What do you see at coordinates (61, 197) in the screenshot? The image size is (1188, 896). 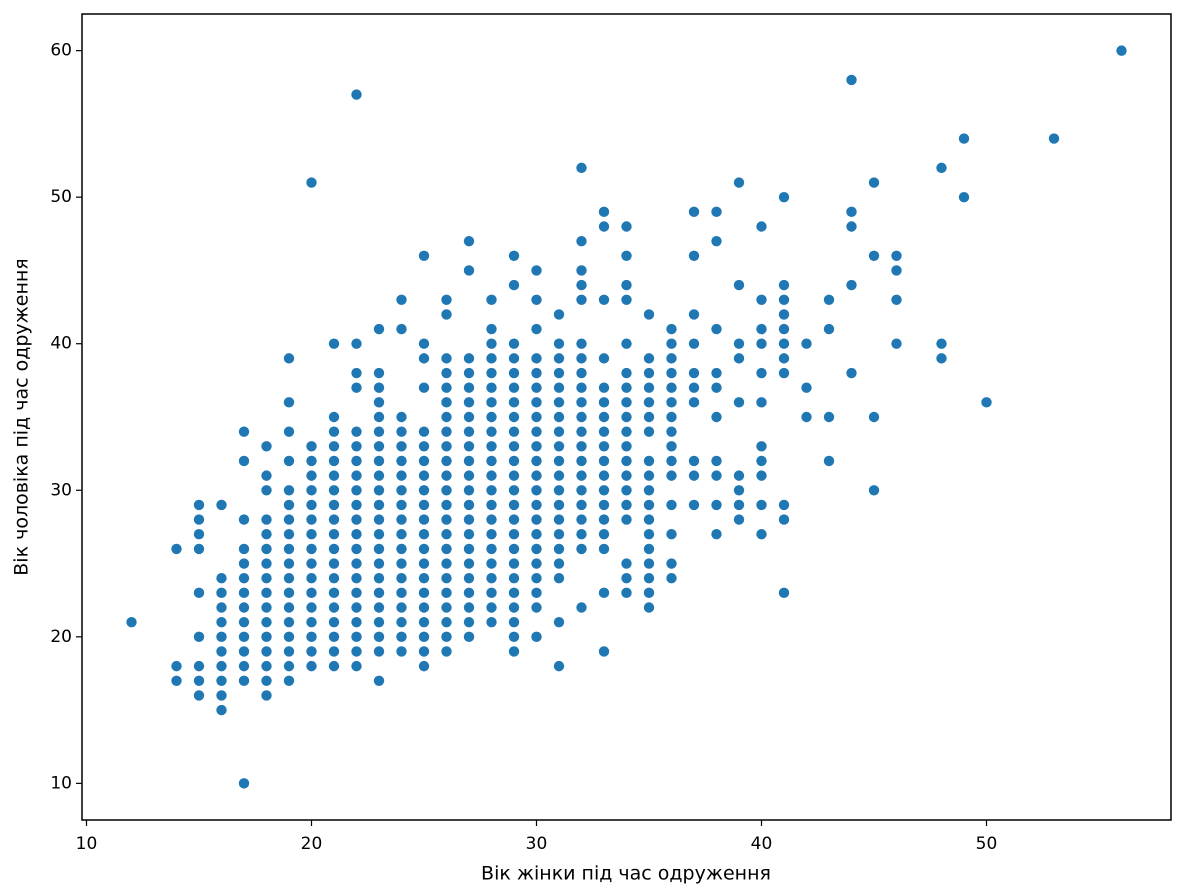 I see `y-tick-label: 50` at bounding box center [61, 197].